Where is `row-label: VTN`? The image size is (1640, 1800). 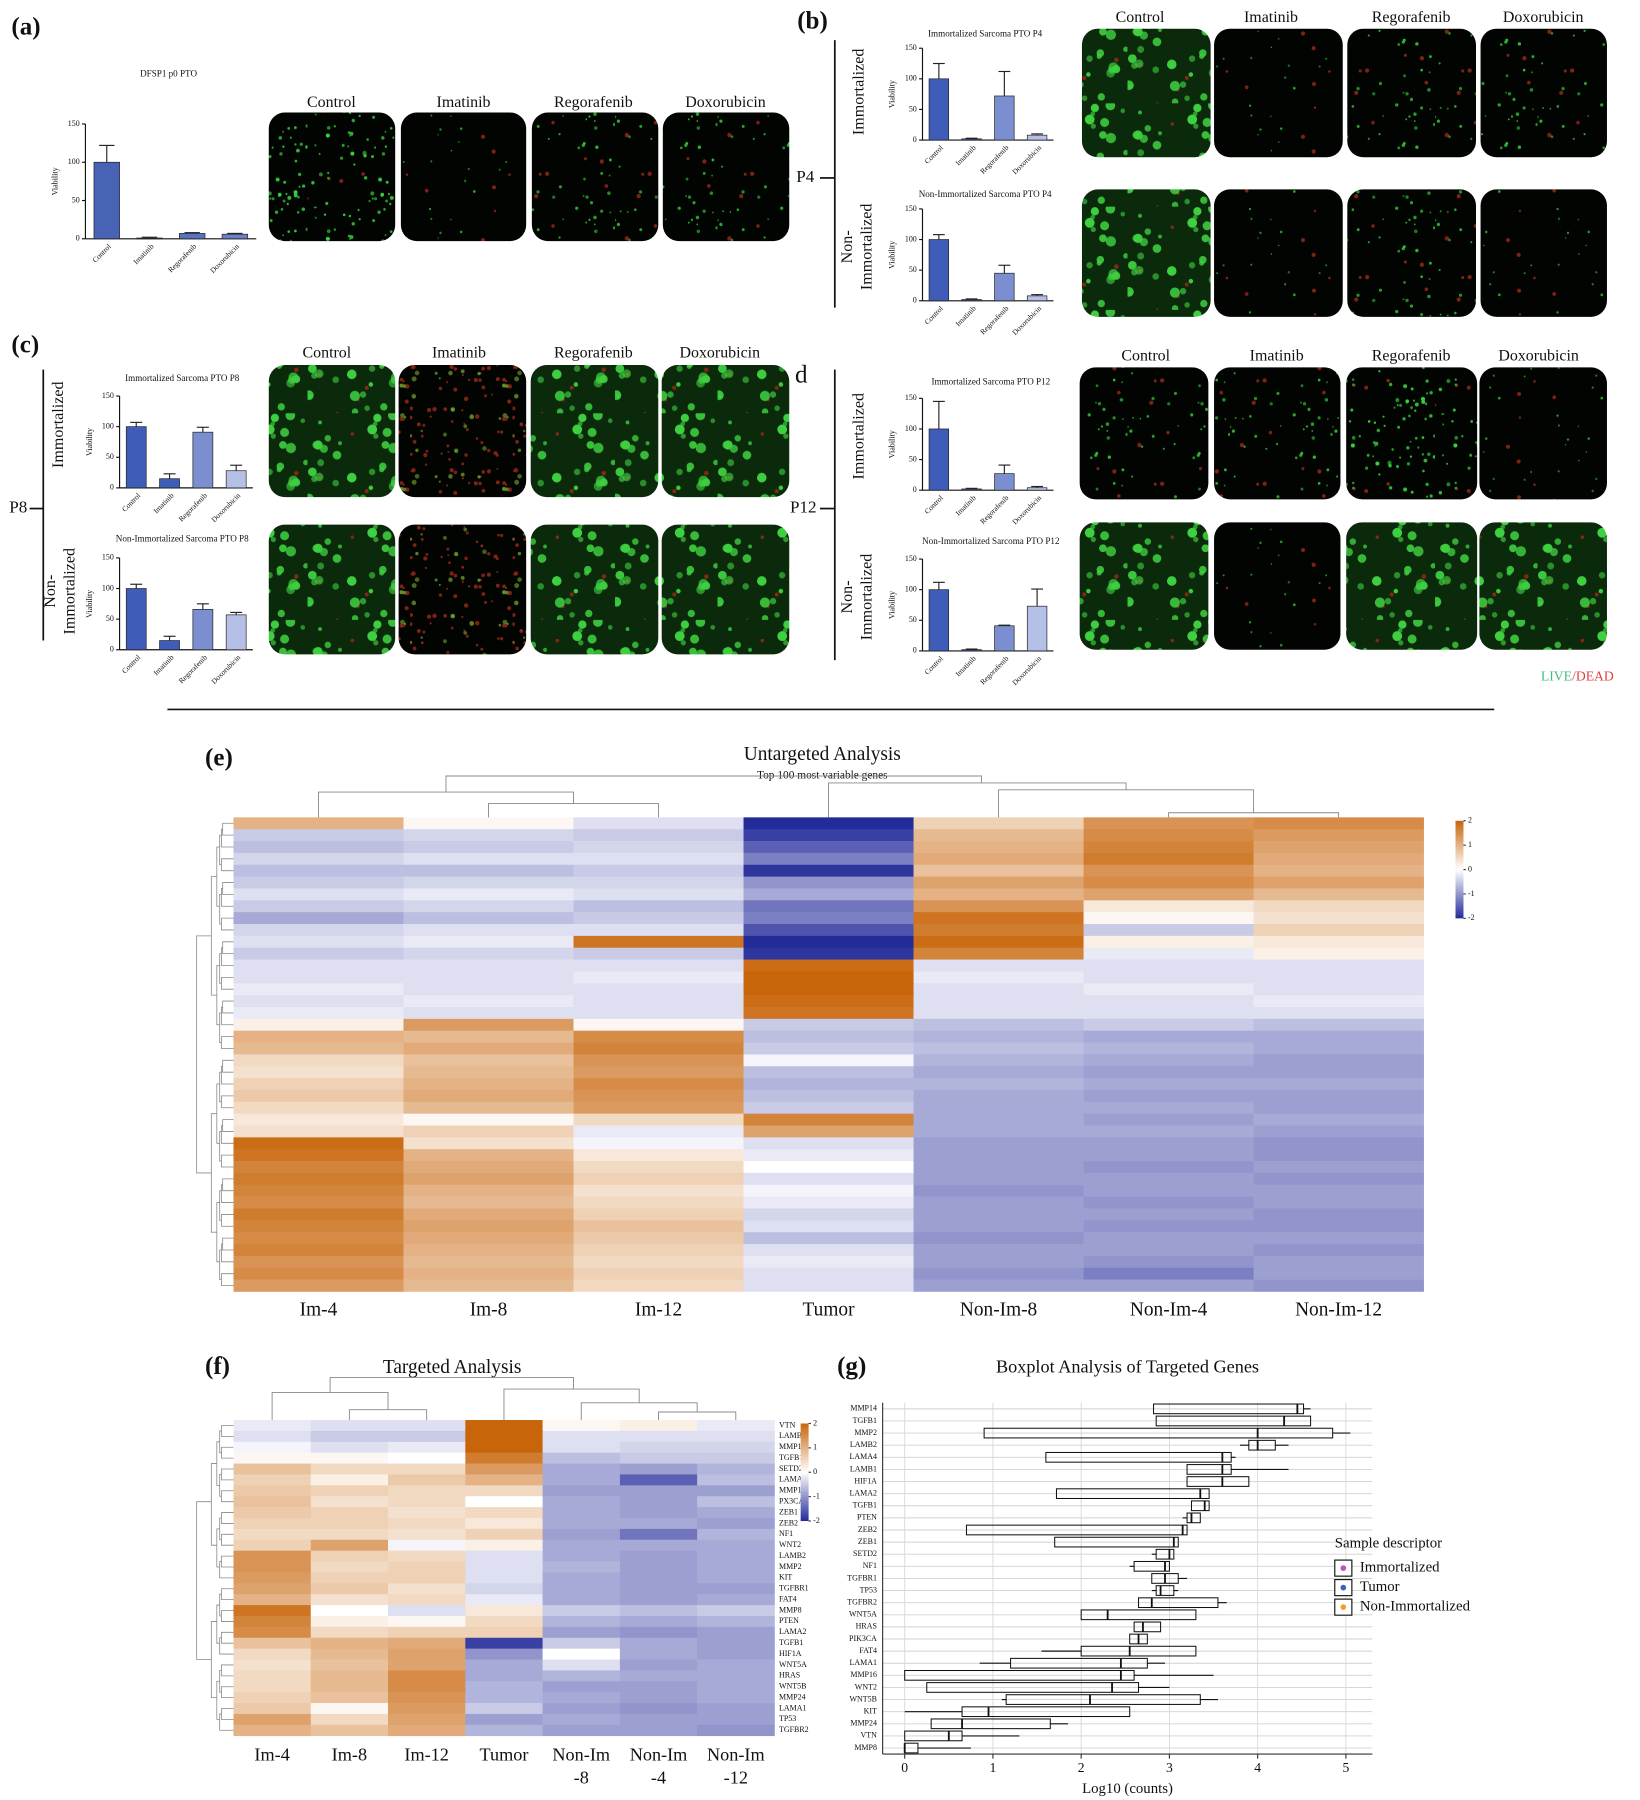 row-label: VTN is located at coordinates (787, 1424).